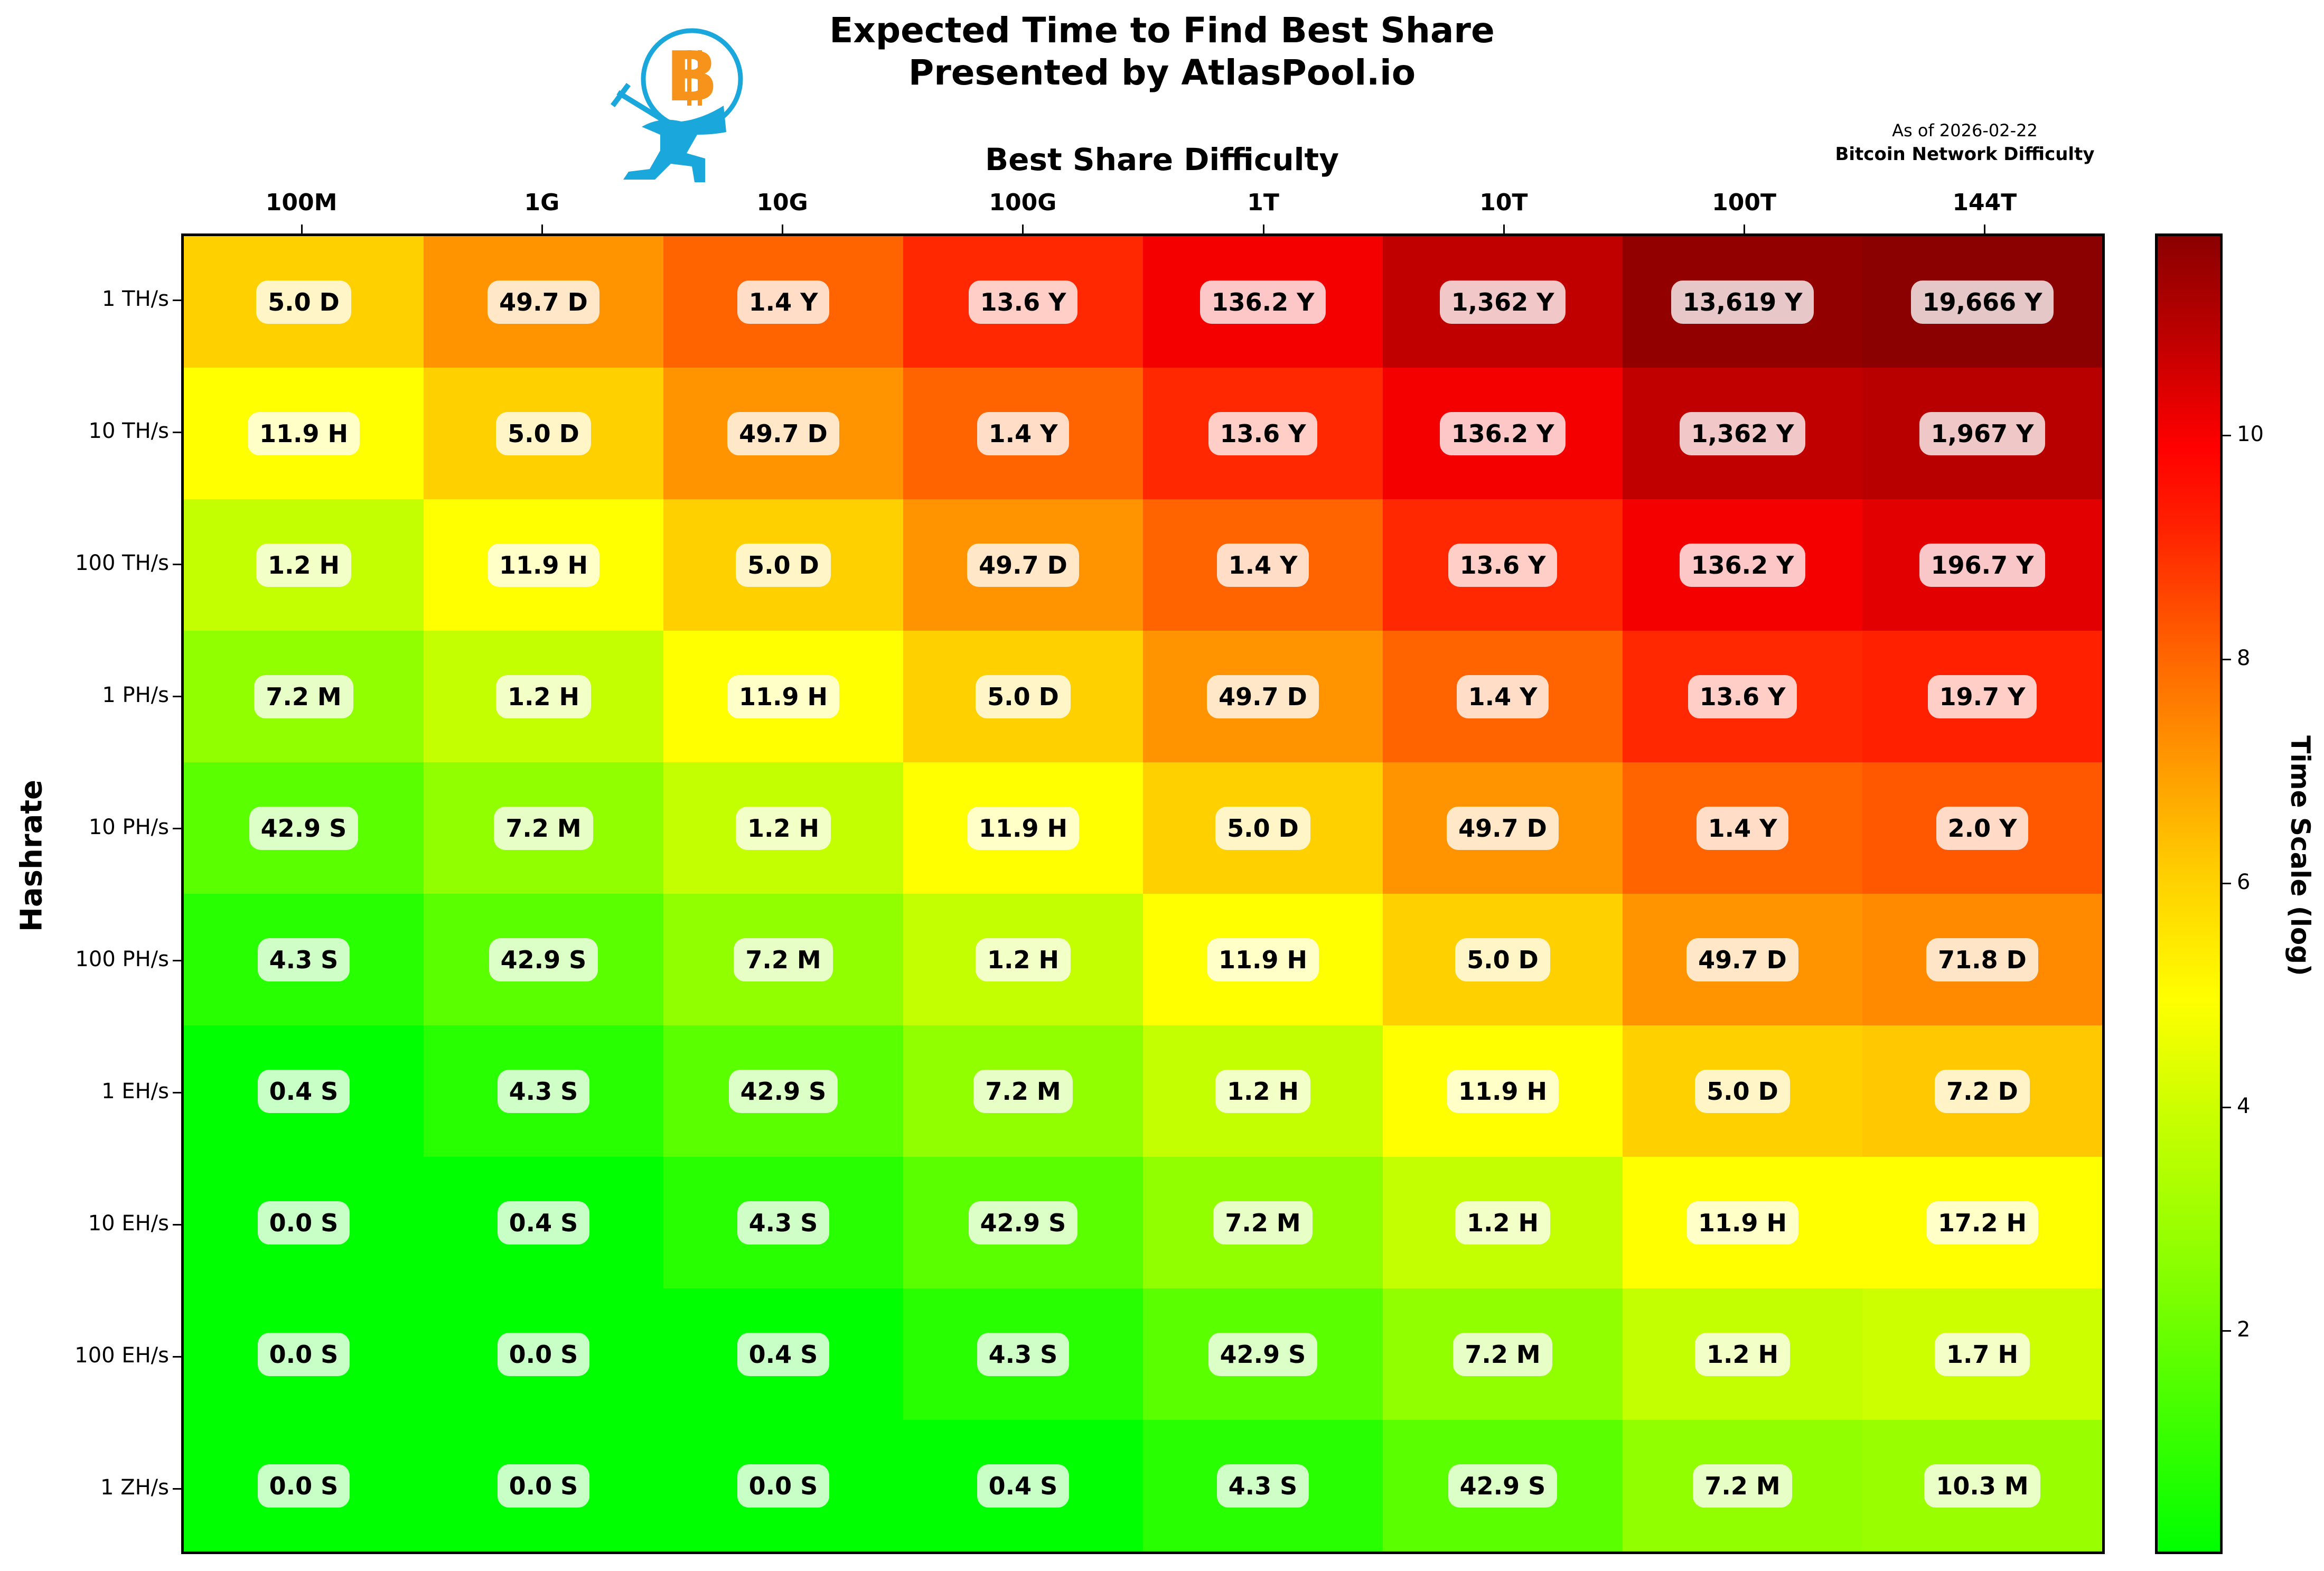 The height and width of the screenshot is (1571, 2324). I want to click on y-tick-label: 1 TH/s, so click(136, 299).